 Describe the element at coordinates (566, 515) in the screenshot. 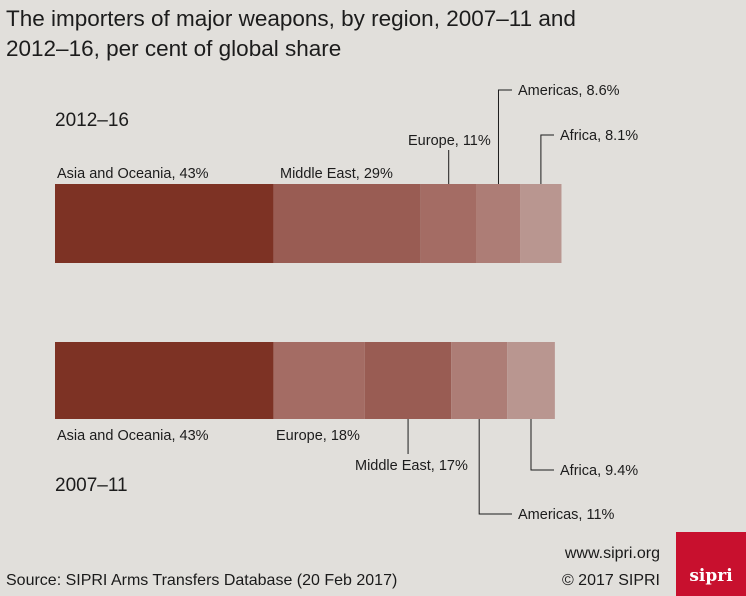

I see `segment-label-1-3: Americas, 11%` at that location.